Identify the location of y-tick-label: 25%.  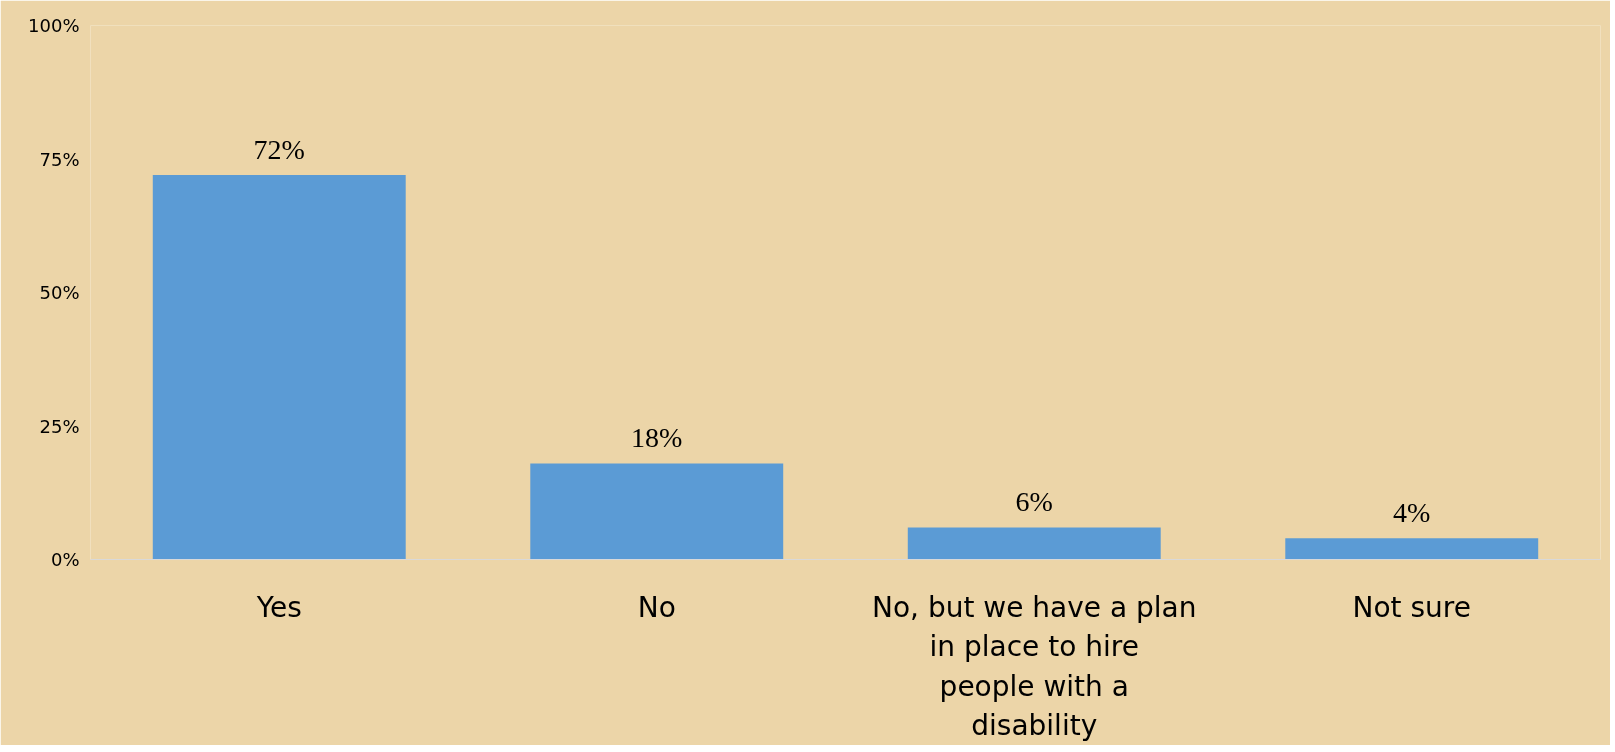
(59, 426).